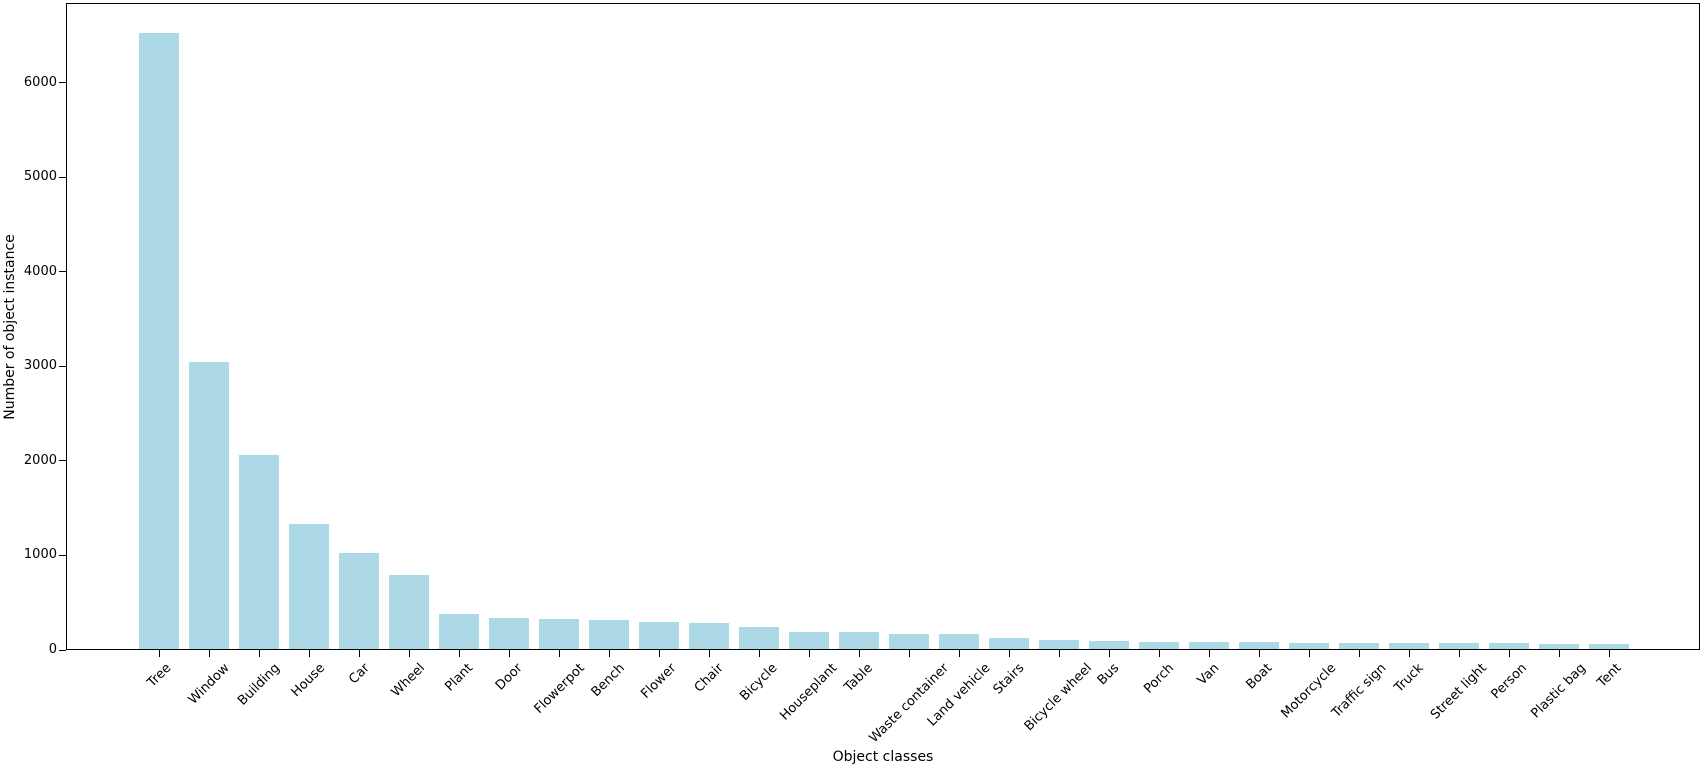  Describe the element at coordinates (1309, 691) in the screenshot. I see `x-tick-label-motorcycle: Motorcycle` at that location.